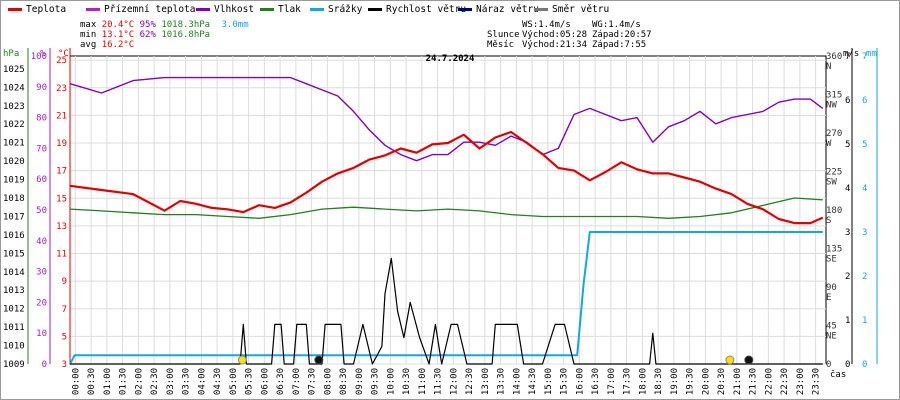 This screenshot has height=400, width=900. What do you see at coordinates (14, 347) in the screenshot?
I see `hpa-tick-label: 1010` at bounding box center [14, 347].